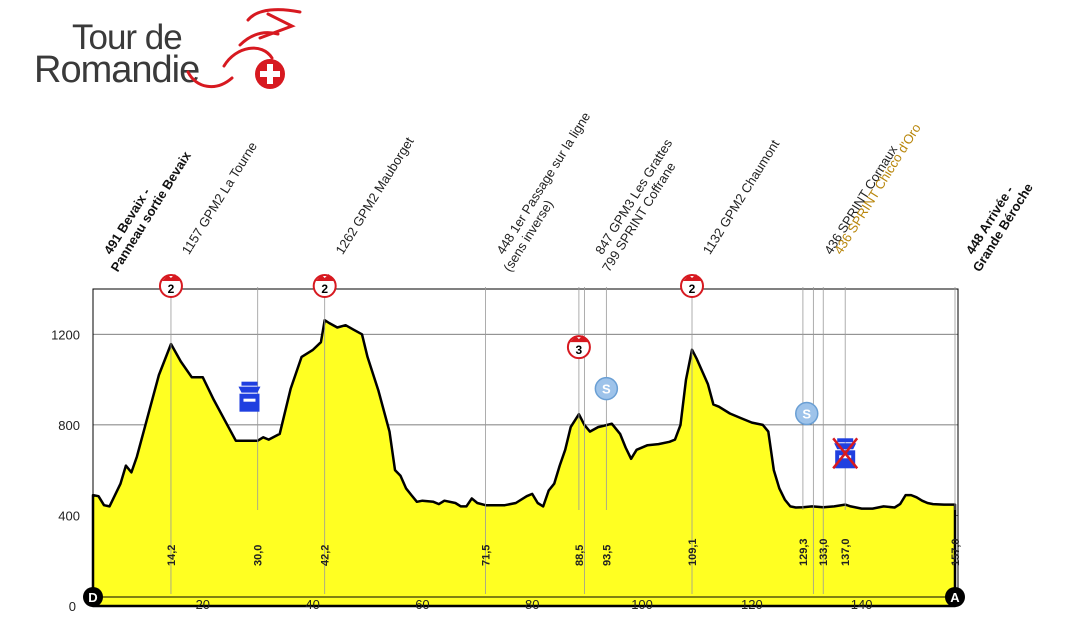  What do you see at coordinates (824, 552) in the screenshot?
I see `km-label: 133,0` at bounding box center [824, 552].